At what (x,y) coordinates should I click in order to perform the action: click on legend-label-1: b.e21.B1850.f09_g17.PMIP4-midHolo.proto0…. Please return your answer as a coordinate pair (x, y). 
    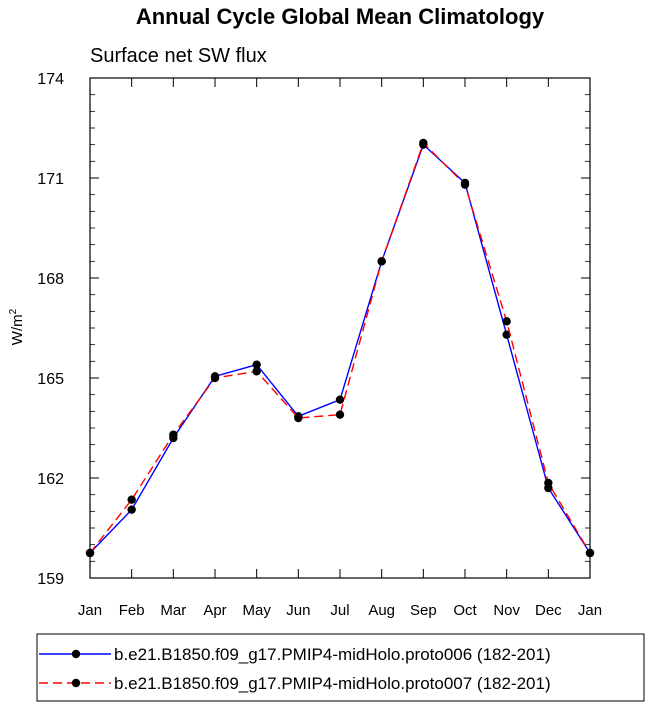
    Looking at the image, I should click on (332, 654).